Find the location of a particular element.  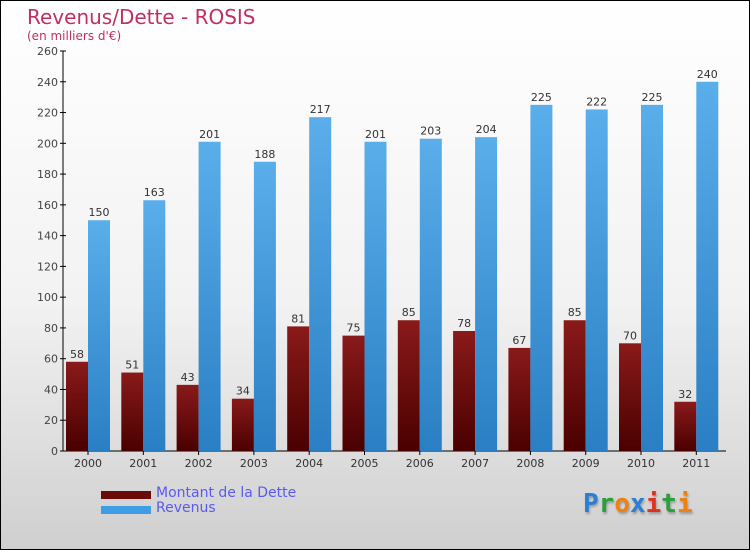

x-tick-label: 2009 is located at coordinates (586, 463).